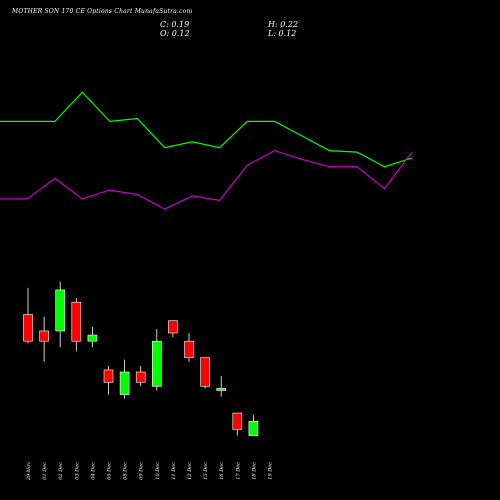 This screenshot has height=500, width=500. I want to click on x-tick-label: 01 Dec, so click(45, 471).